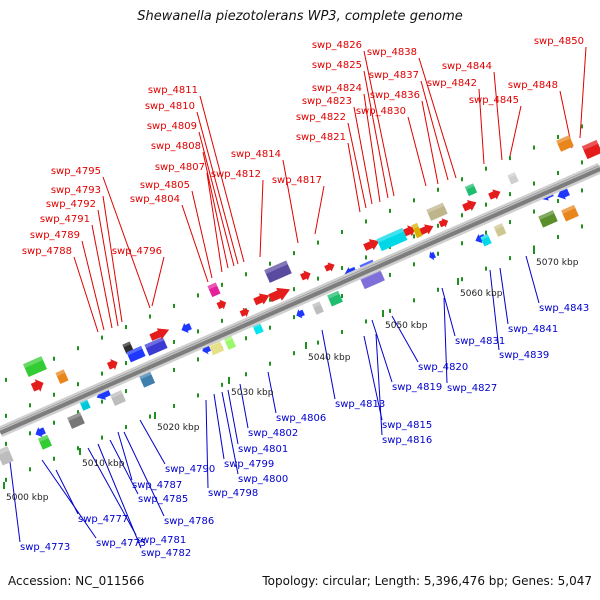 The width and height of the screenshot is (600, 600). I want to click on gene-label-swp_4841: swp_4841, so click(533, 329).